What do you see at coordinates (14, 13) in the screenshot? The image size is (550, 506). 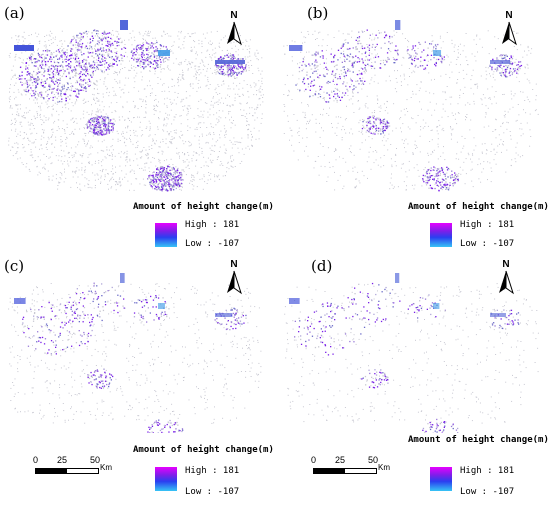 I see `panel-label: (a)` at bounding box center [14, 13].